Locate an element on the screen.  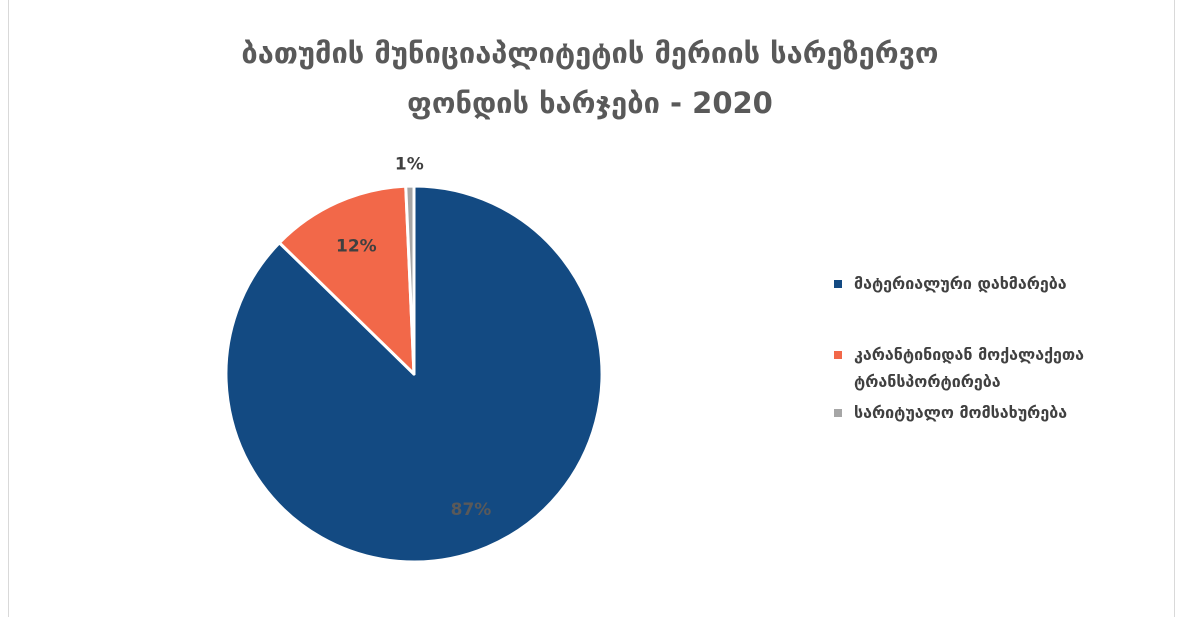
legend-swatch-material-aid is located at coordinates (838, 284).